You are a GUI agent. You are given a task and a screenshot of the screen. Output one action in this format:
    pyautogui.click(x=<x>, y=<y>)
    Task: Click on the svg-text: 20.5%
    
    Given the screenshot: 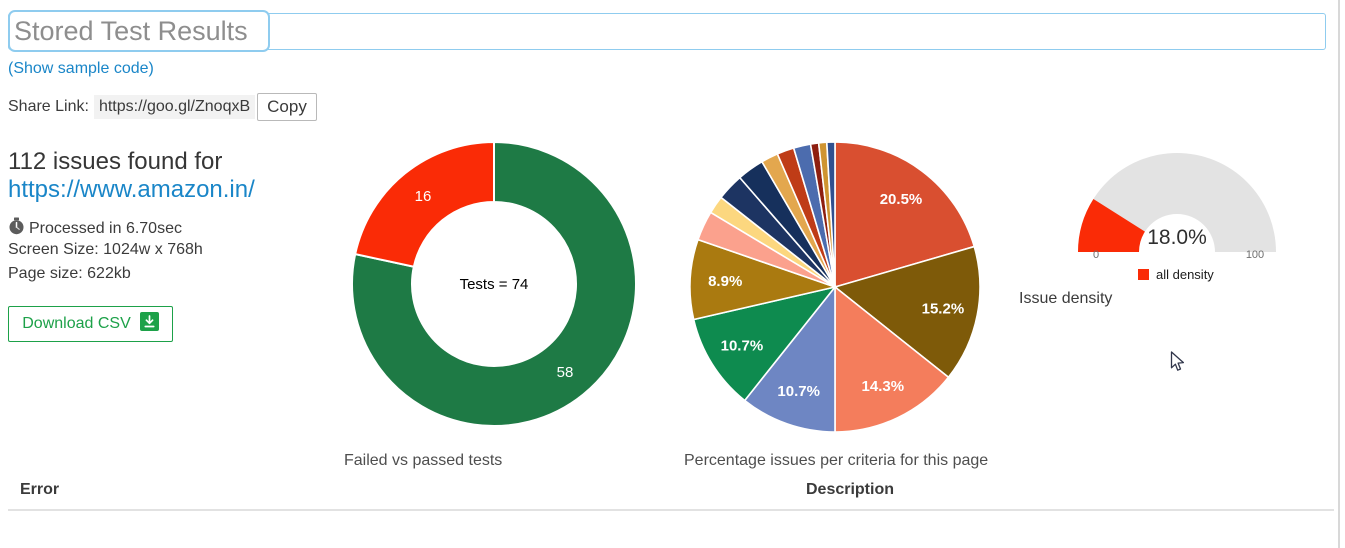 What is the action you would take?
    pyautogui.click(x=901, y=199)
    